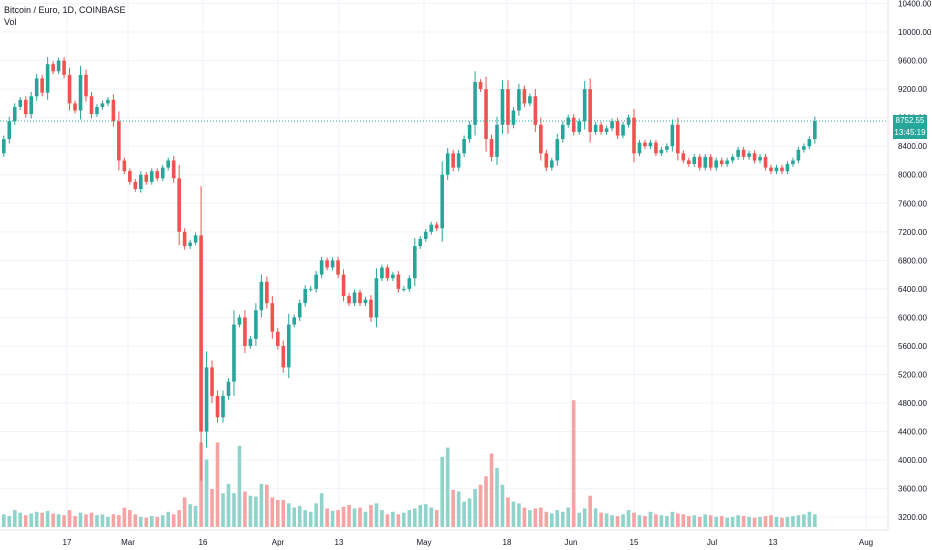 The image size is (932, 550). What do you see at coordinates (339, 542) in the screenshot?
I see `time-tick-label: 13` at bounding box center [339, 542].